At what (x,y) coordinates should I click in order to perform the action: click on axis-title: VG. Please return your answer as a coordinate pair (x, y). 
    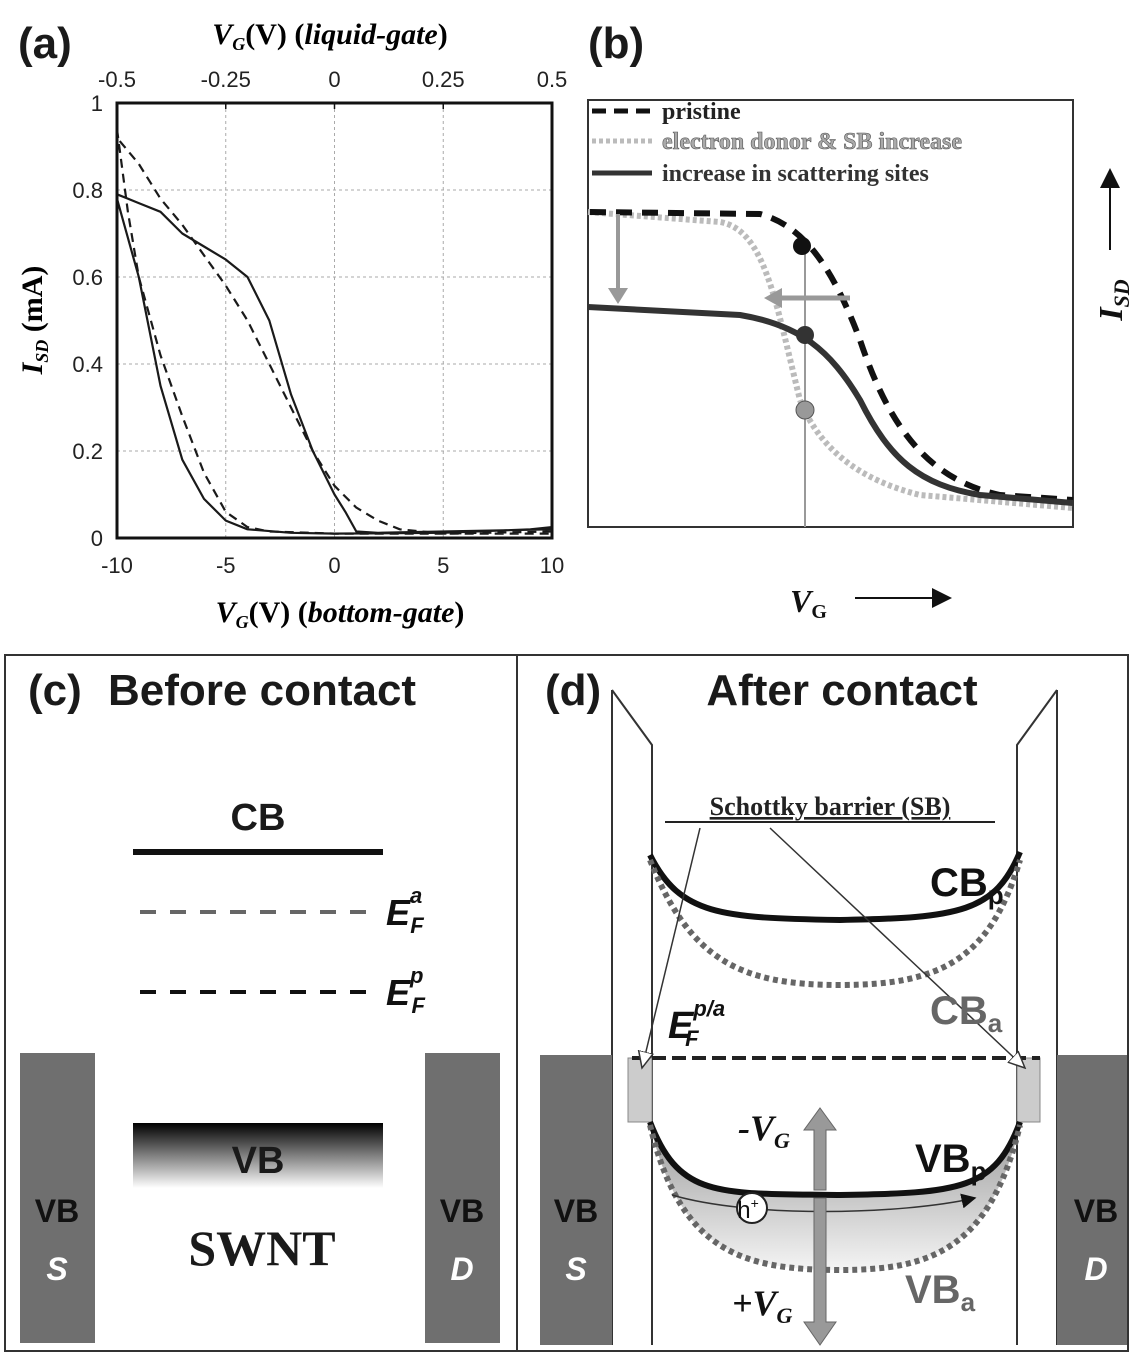
    Looking at the image, I should click on (808, 603).